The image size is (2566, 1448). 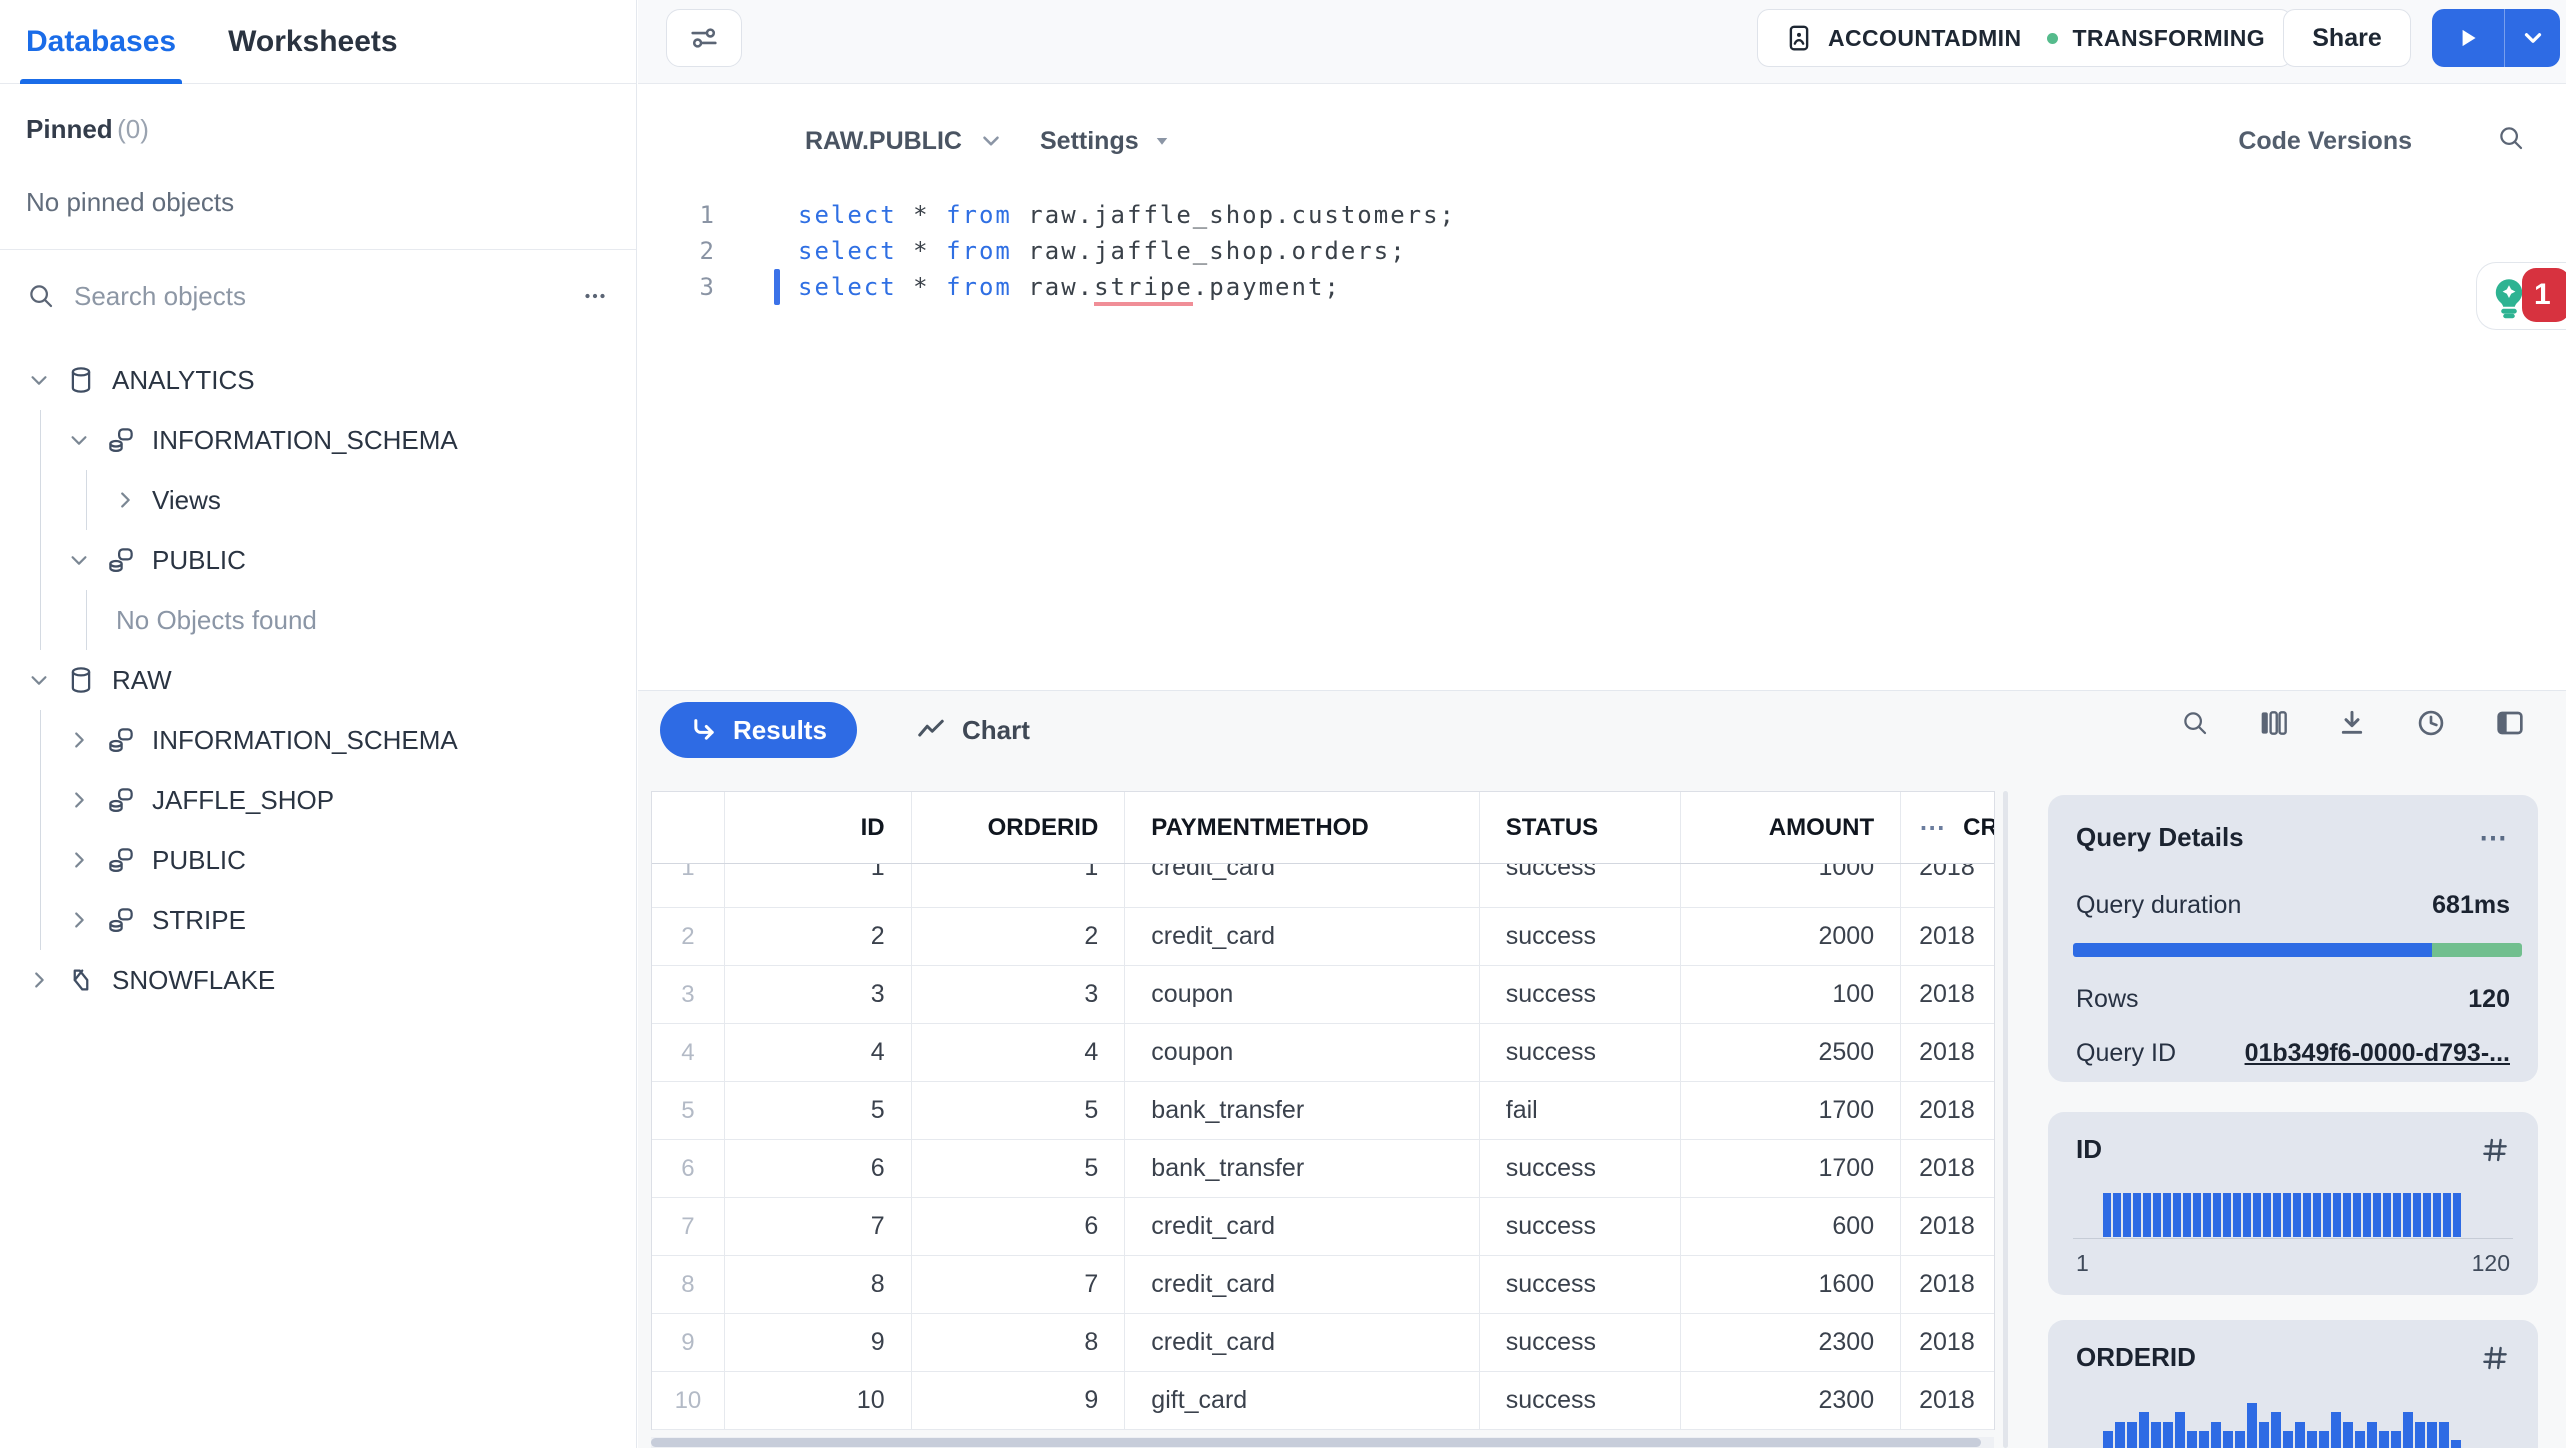 I want to click on column-header-paymentmethod: PAYMENTMETHOD, so click(x=1302, y=827).